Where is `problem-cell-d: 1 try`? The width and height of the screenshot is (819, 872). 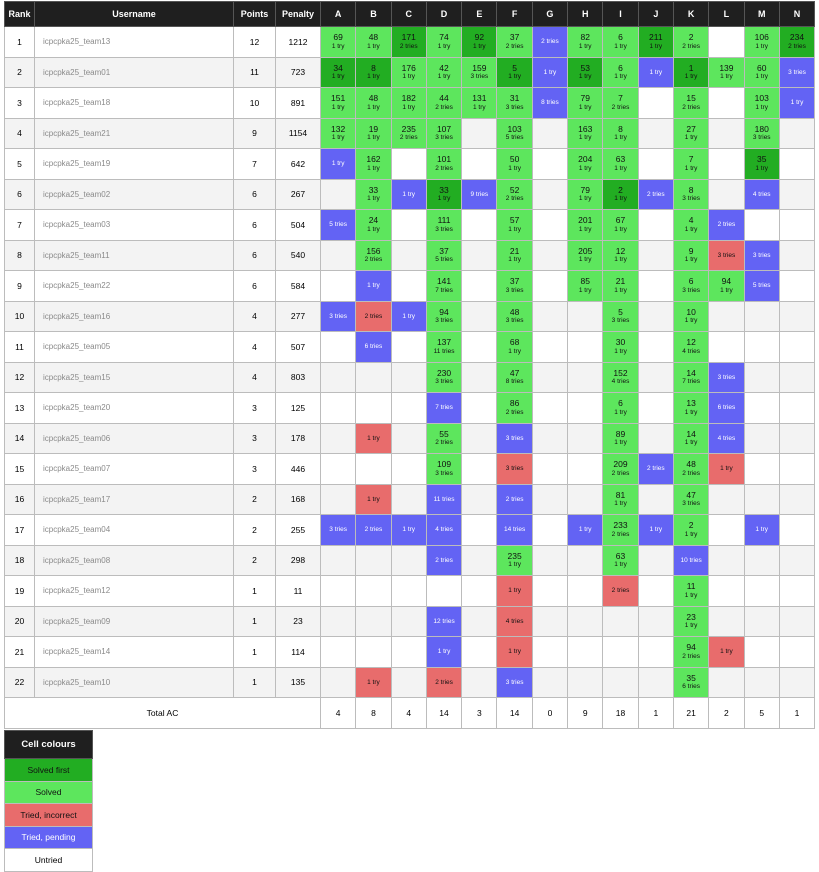
problem-cell-d: 1 try is located at coordinates (444, 652).